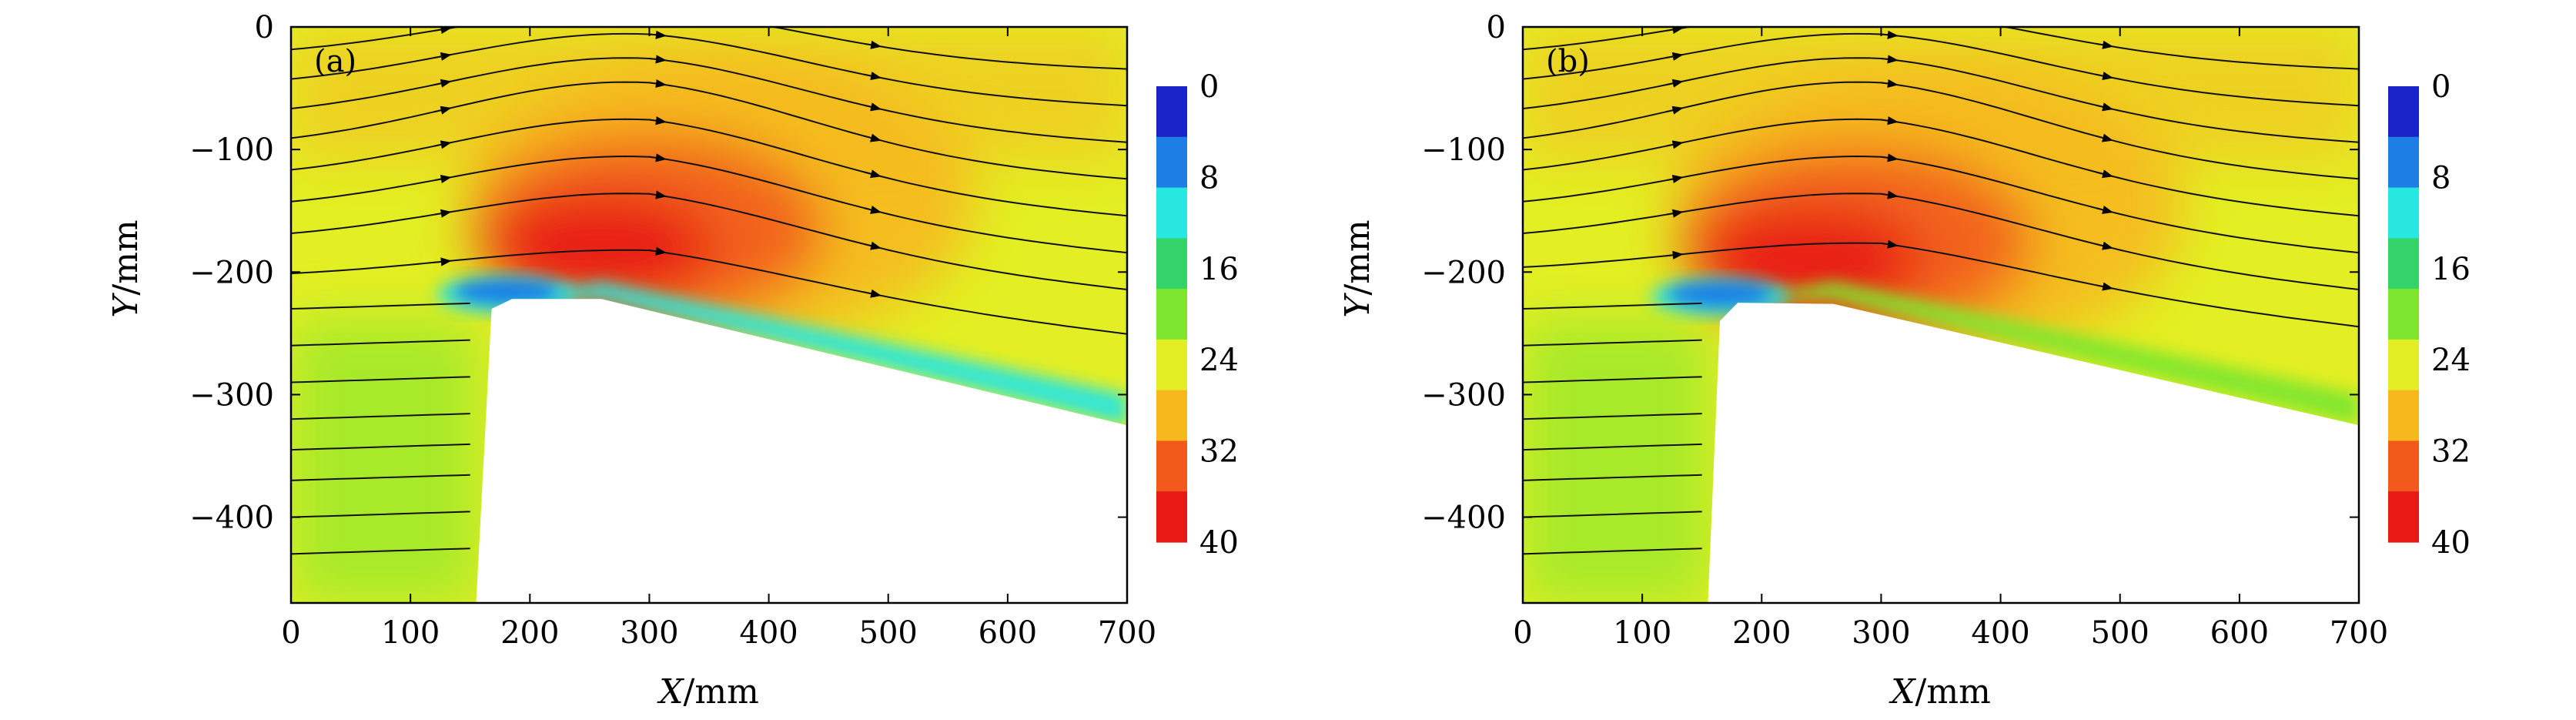 The width and height of the screenshot is (2576, 720). What do you see at coordinates (411, 633) in the screenshot?
I see `x-tick-label: 100` at bounding box center [411, 633].